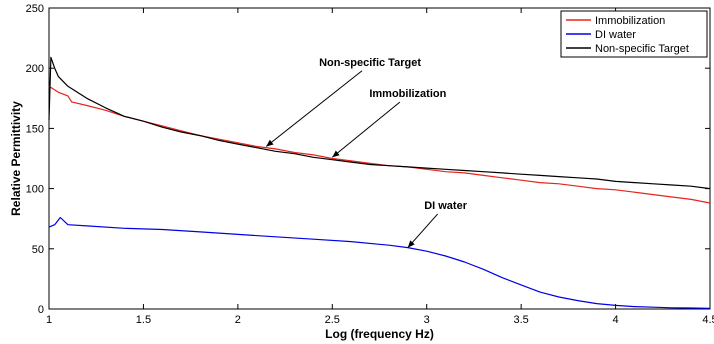 The image size is (714, 344). What do you see at coordinates (332, 320) in the screenshot?
I see `x-tick-label: 2.5` at bounding box center [332, 320].